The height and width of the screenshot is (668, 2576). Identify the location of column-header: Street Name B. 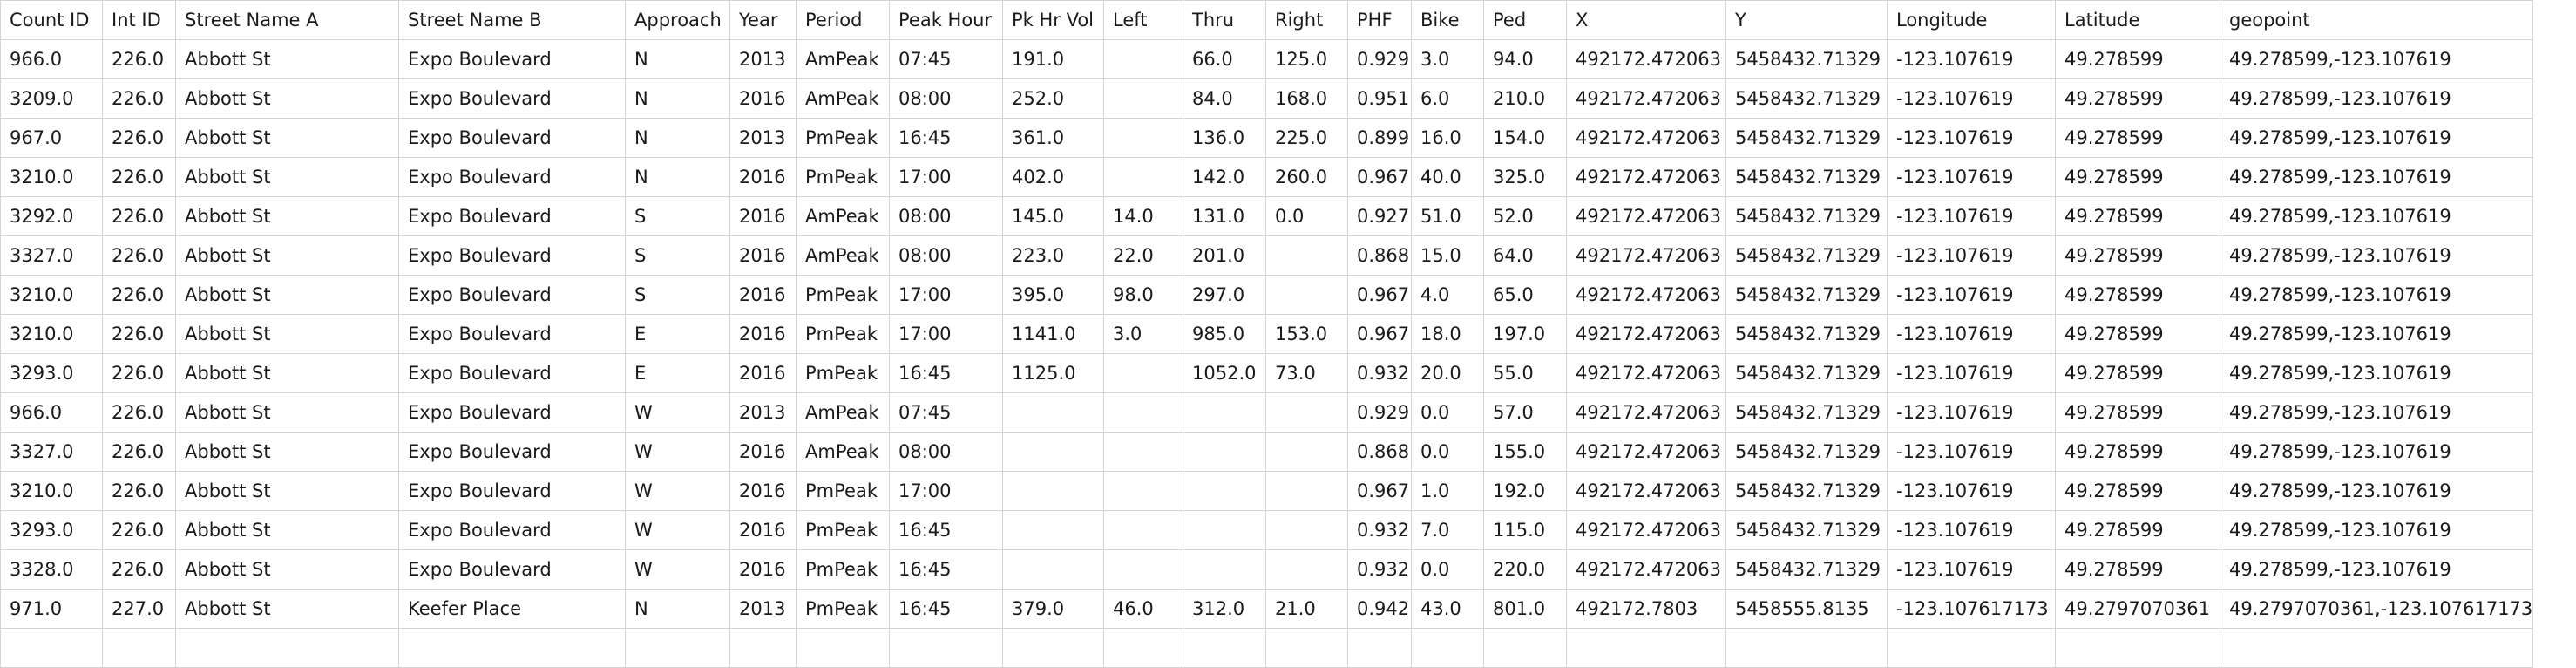
(512, 20).